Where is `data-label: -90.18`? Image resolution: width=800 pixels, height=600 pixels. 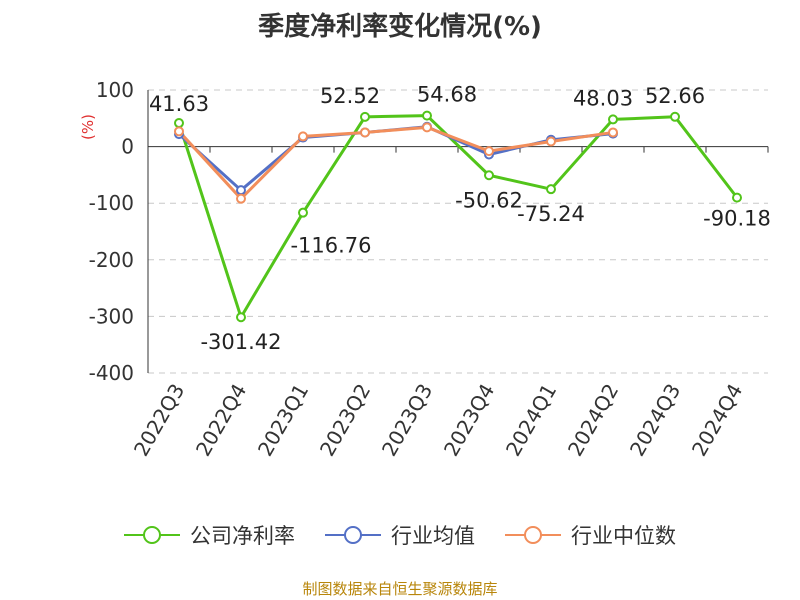 data-label: -90.18 is located at coordinates (737, 219).